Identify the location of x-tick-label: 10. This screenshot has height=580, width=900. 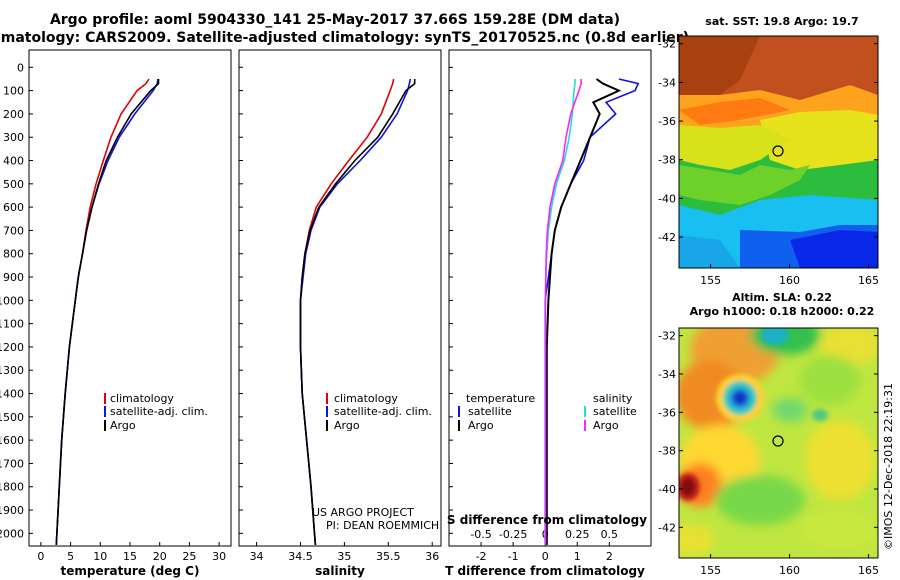
(100, 556).